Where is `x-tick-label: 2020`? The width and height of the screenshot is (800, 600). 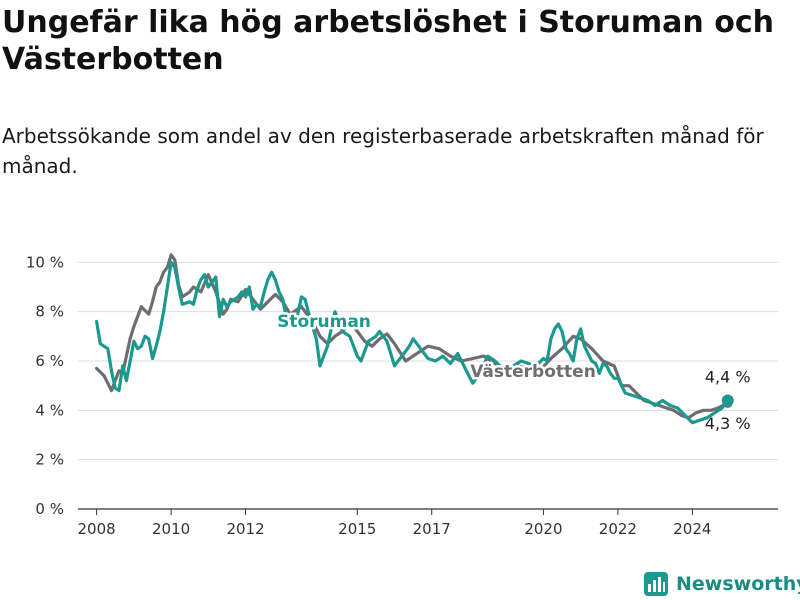 x-tick-label: 2020 is located at coordinates (543, 529).